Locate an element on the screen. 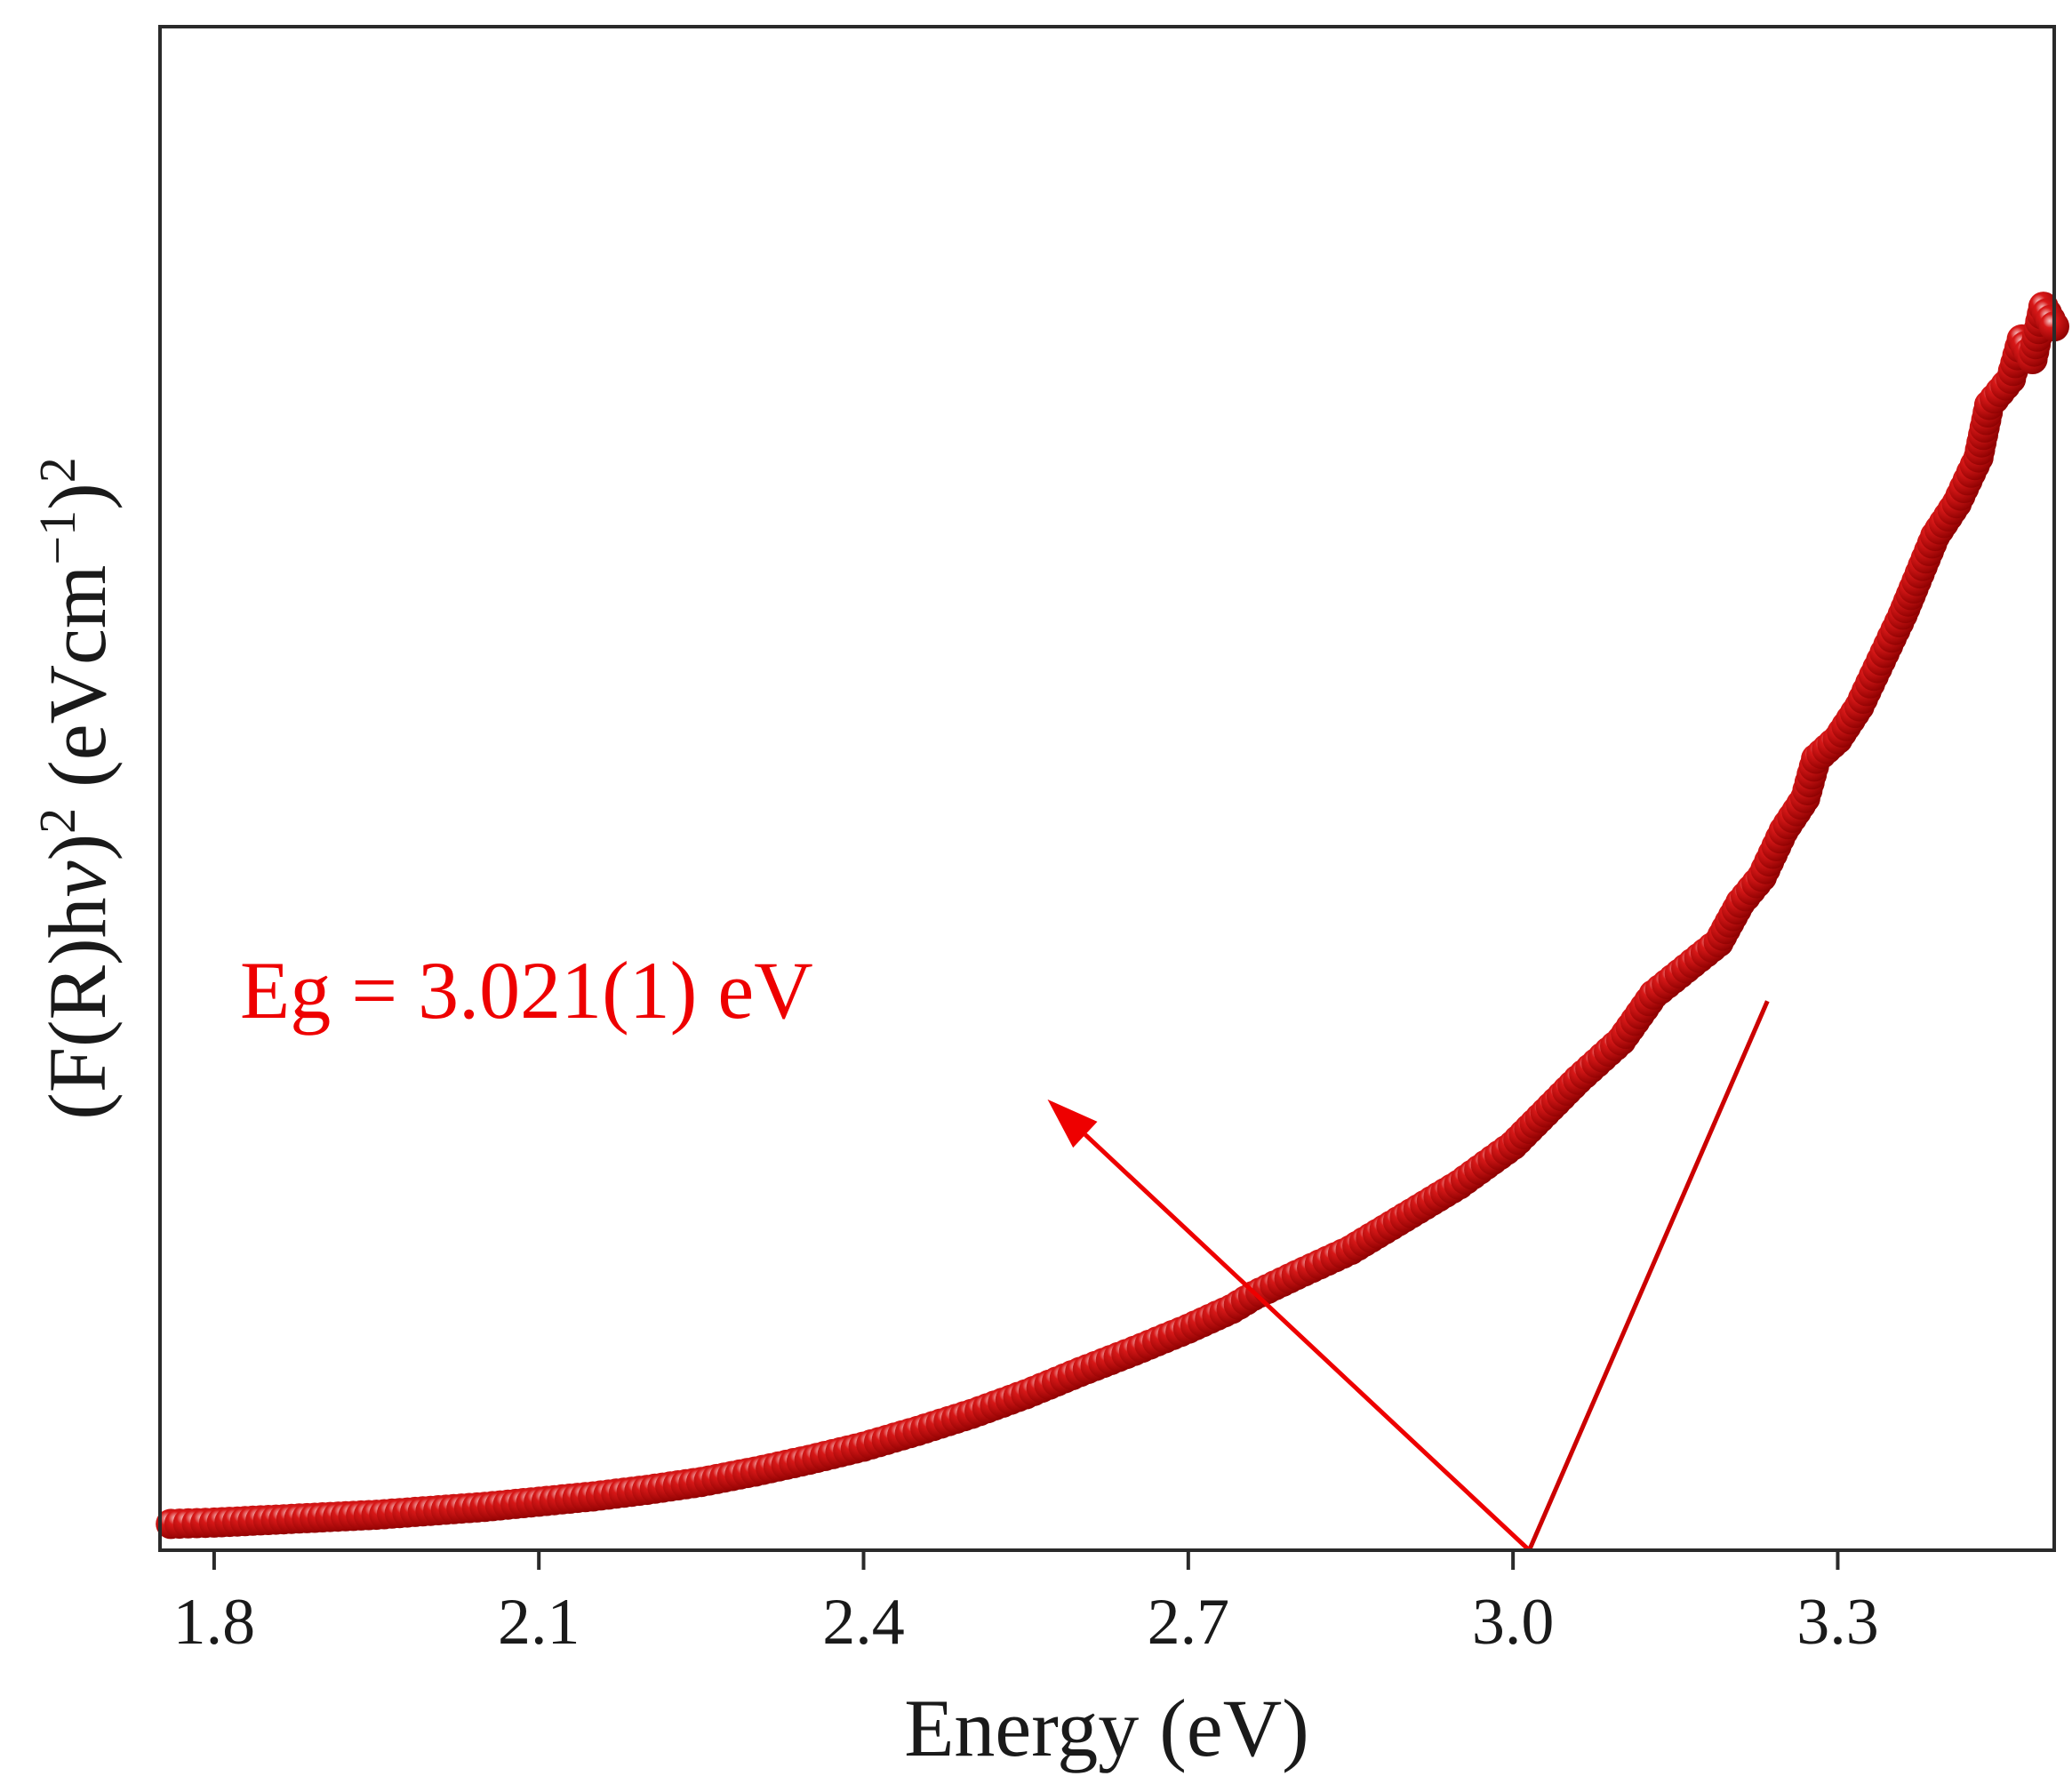 The image size is (2072, 1792). band-gap-annotation: Eg = 3.021(1) eV is located at coordinates (526, 990).